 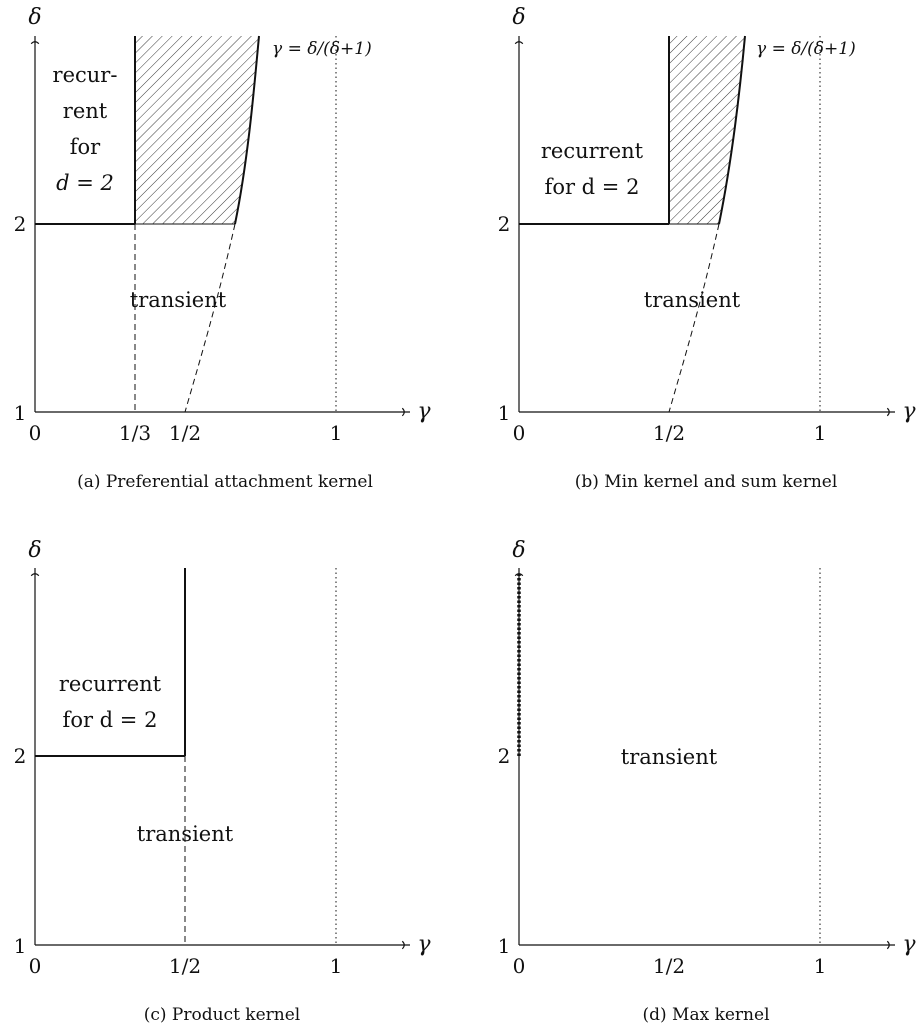 What do you see at coordinates (85, 75) in the screenshot?
I see `recurrent-label-line-1: recur-` at bounding box center [85, 75].